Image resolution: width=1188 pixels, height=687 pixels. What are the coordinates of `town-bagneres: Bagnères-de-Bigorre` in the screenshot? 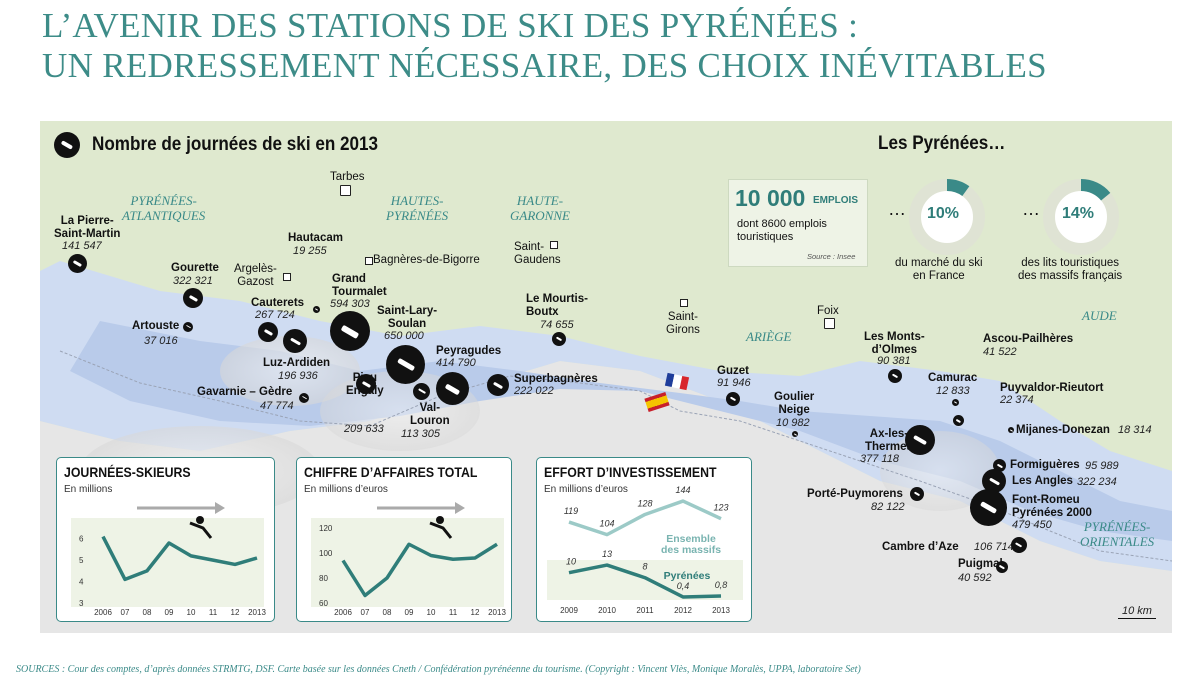 It's located at (426, 260).